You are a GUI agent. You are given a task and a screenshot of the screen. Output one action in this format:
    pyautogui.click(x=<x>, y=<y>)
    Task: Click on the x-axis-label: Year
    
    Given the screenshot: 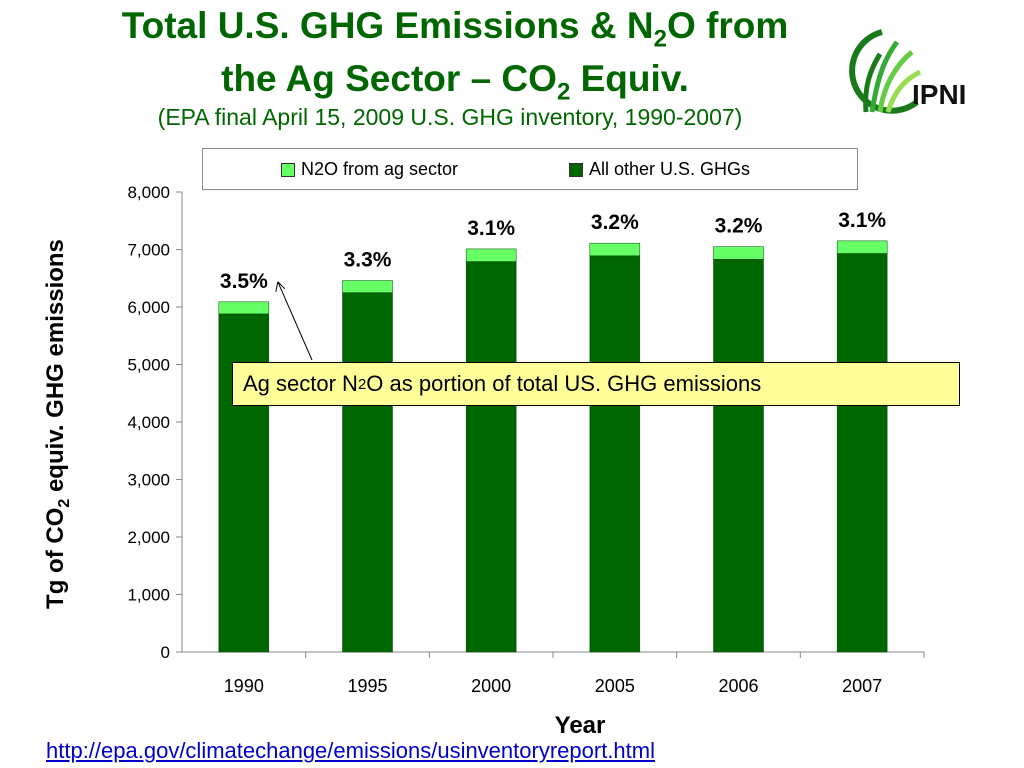 What is the action you would take?
    pyautogui.click(x=580, y=725)
    